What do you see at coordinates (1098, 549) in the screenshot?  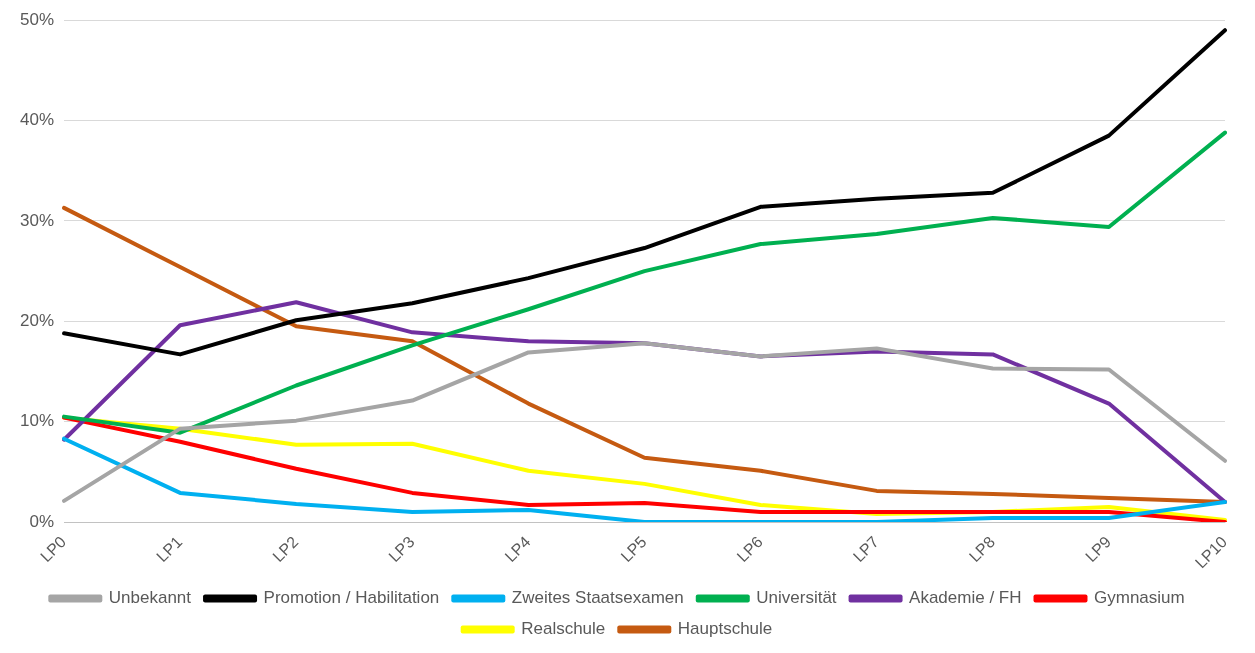 I see `x-tick-label: LP9` at bounding box center [1098, 549].